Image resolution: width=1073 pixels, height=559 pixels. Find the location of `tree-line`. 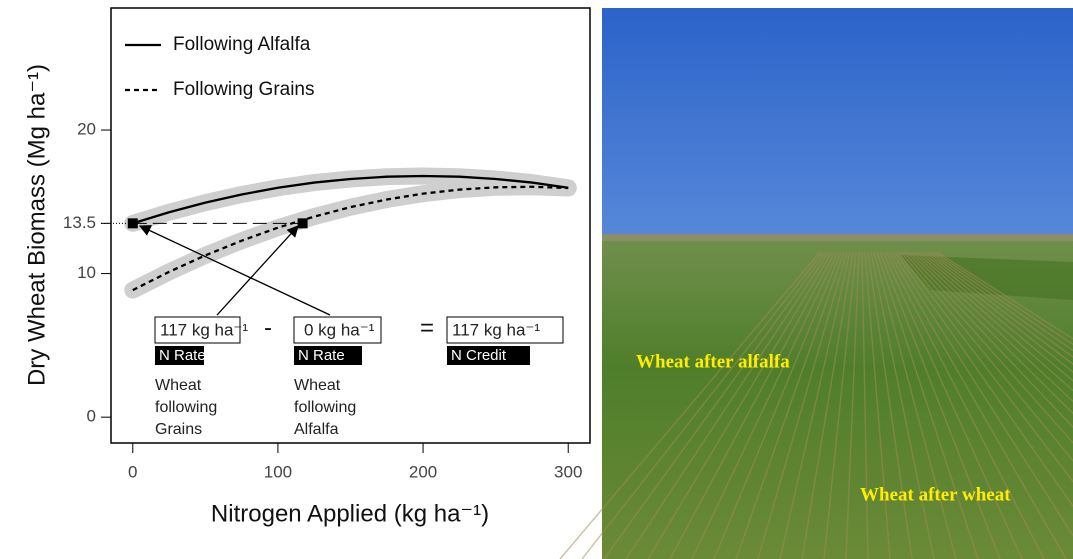

tree-line is located at coordinates (837, 238).